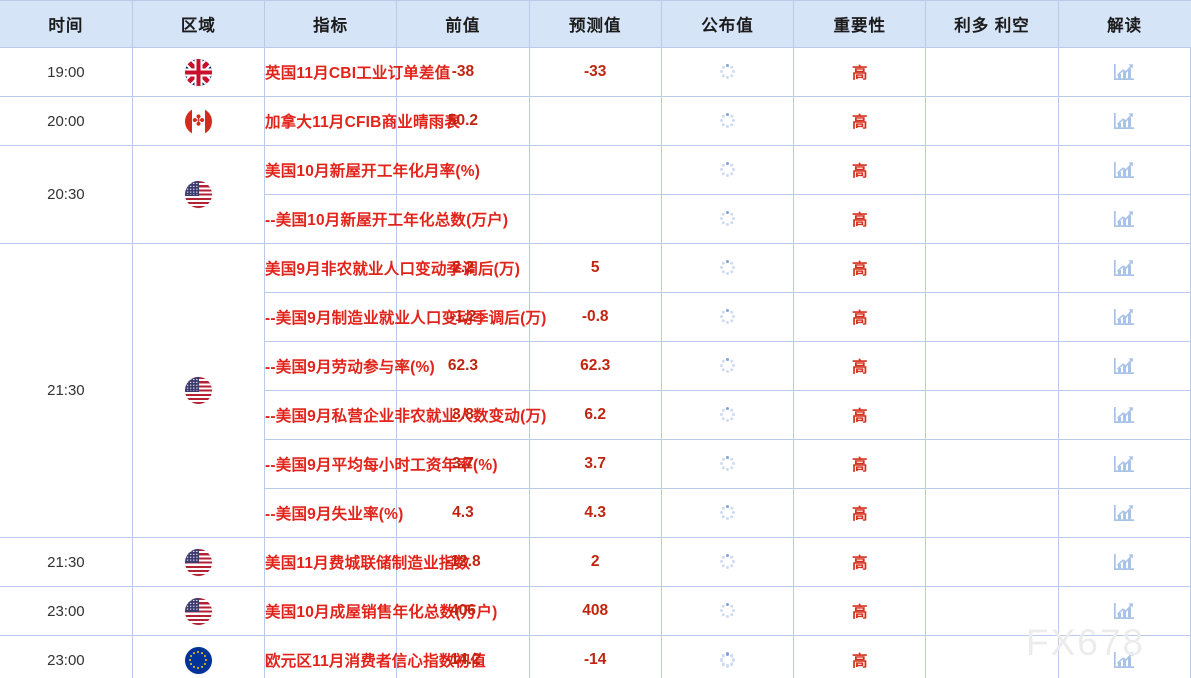  I want to click on cell-indicator: --美国9月平均每小时工资年率(%), so click(380, 464).